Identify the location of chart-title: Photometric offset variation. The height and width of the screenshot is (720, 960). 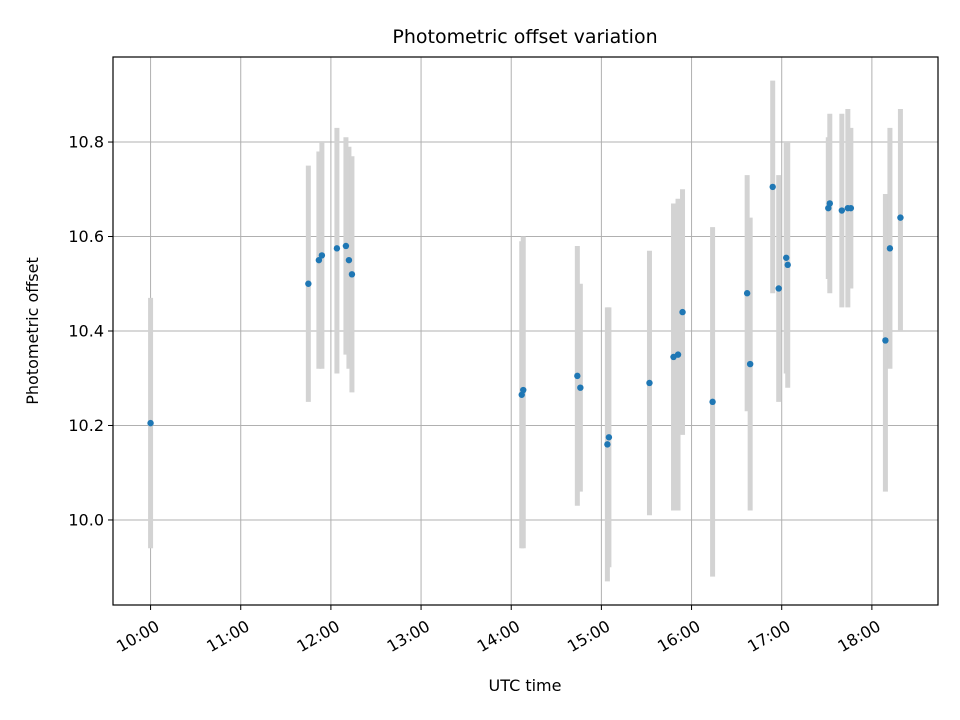
(524, 37).